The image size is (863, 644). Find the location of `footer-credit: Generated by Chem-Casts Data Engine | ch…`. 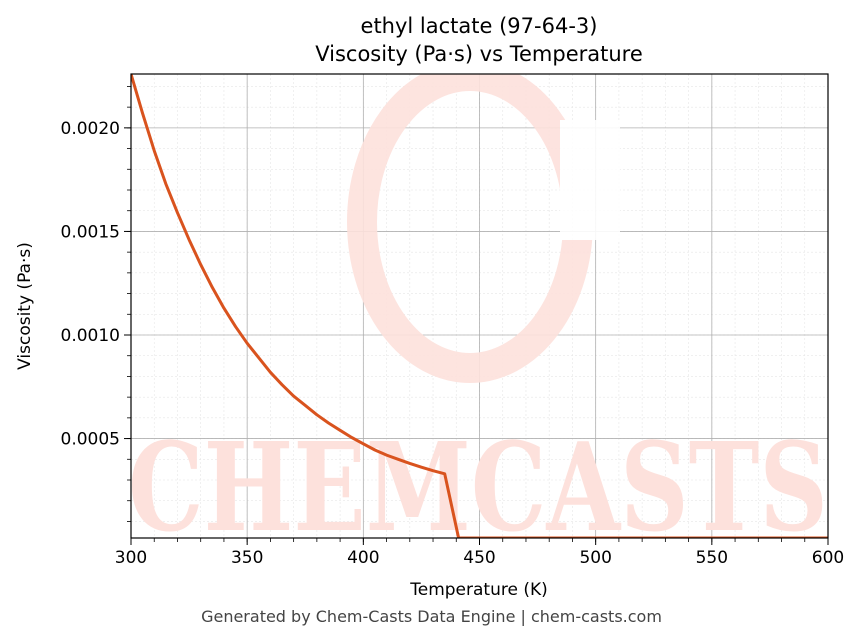

footer-credit: Generated by Chem-Casts Data Engine | ch… is located at coordinates (431, 616).